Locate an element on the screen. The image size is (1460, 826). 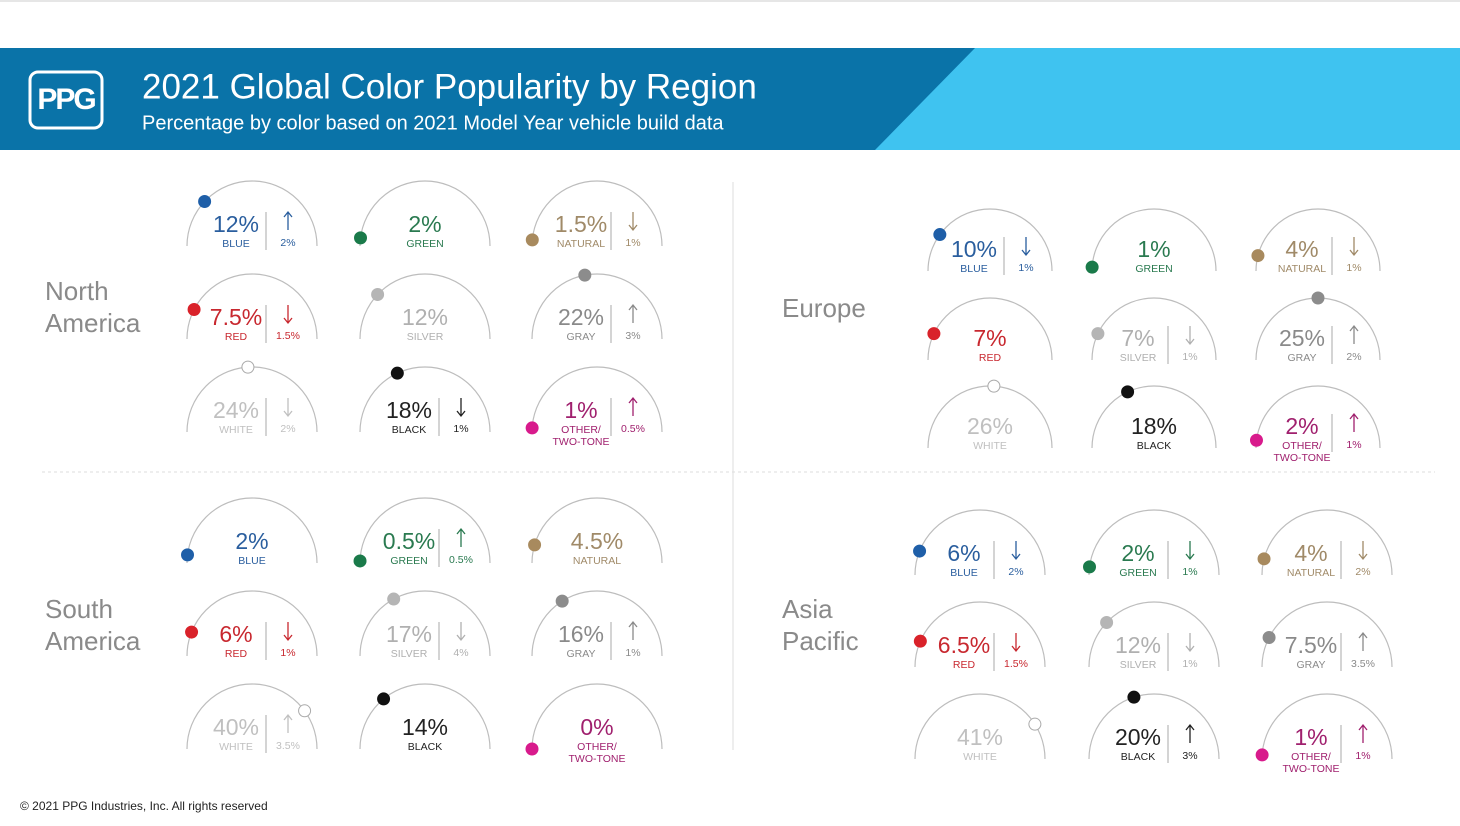
gauge: 2%BLUE is located at coordinates (249, 532).